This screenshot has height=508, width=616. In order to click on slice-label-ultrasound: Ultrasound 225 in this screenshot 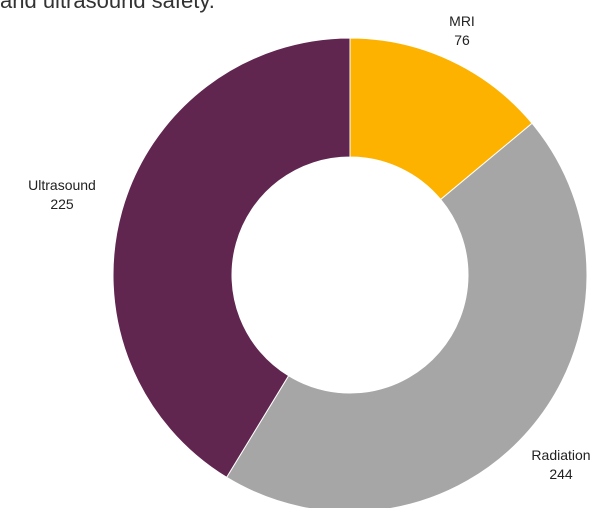, I will do `click(62, 194)`.